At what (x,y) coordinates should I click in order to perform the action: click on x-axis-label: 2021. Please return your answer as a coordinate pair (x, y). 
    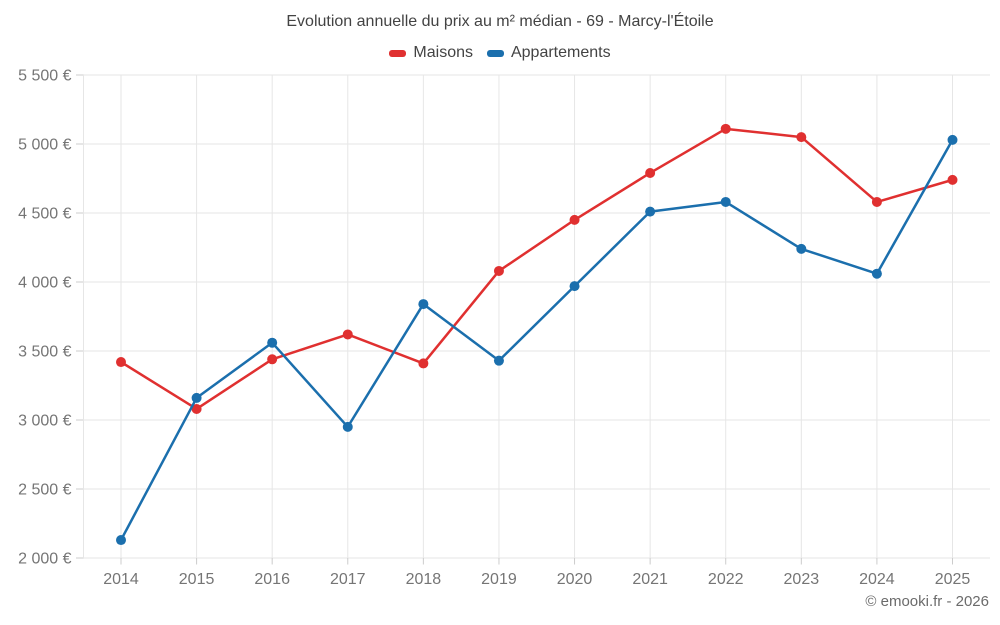
    Looking at the image, I should click on (650, 579).